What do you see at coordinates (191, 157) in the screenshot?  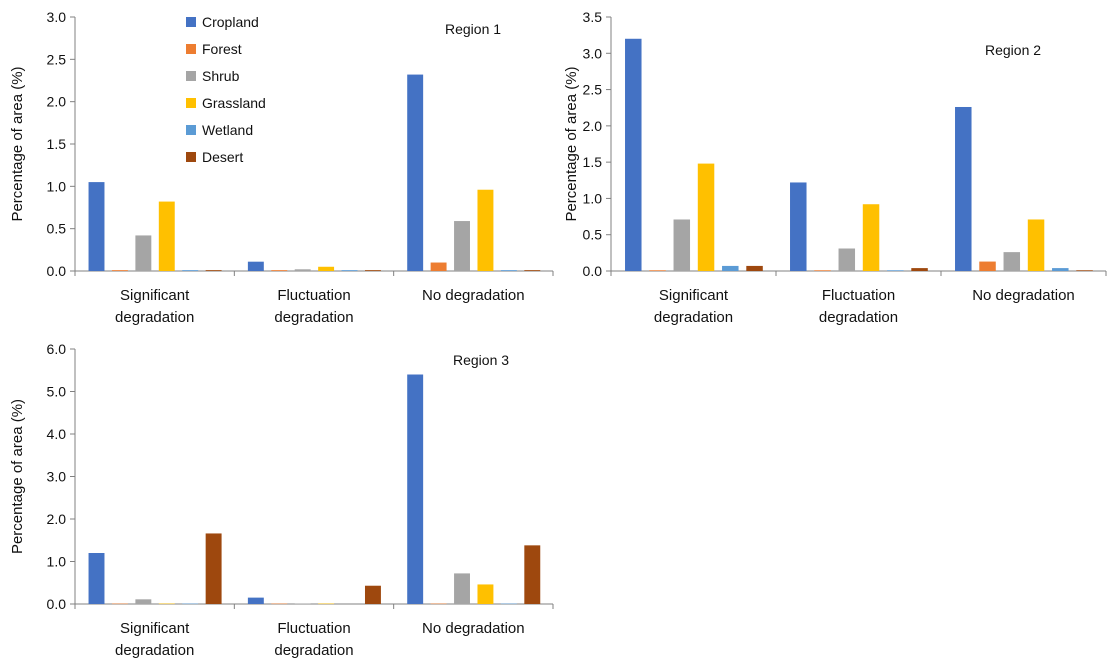 I see `legend-swatch-desert` at bounding box center [191, 157].